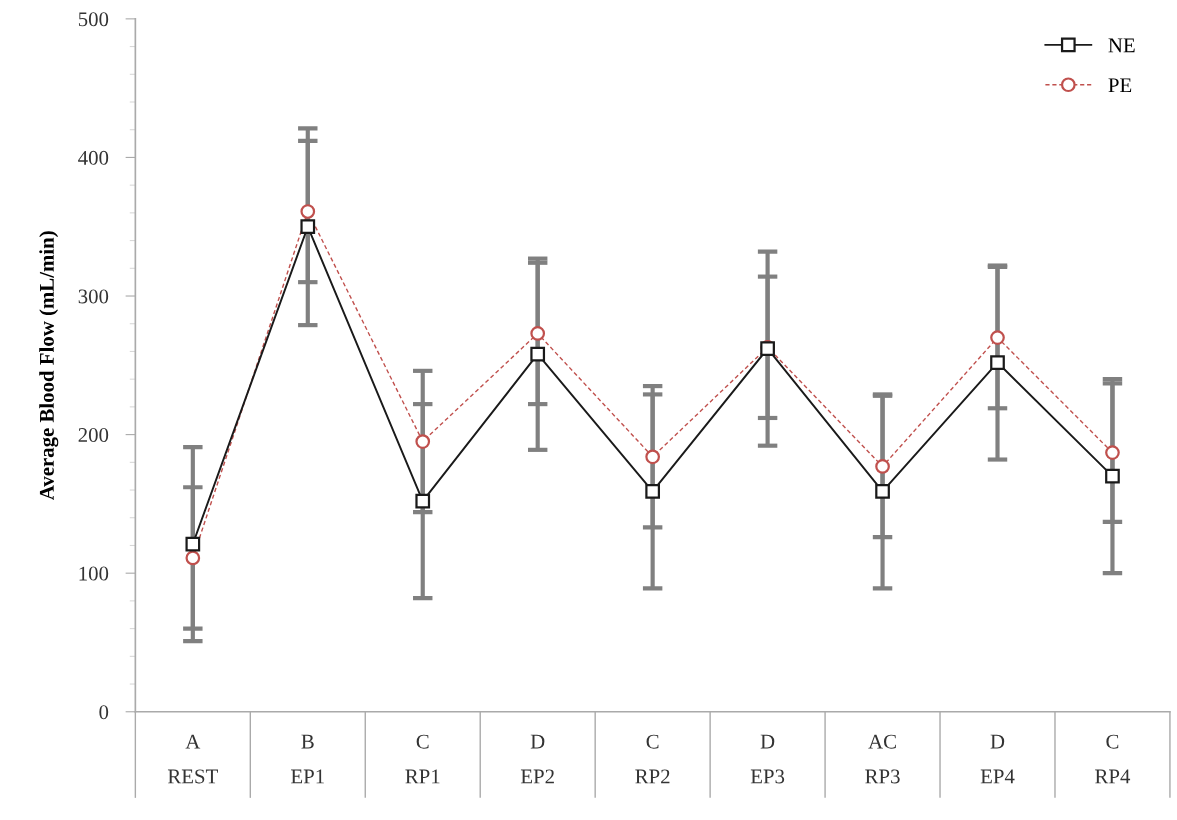 The image size is (1177, 820). Describe the element at coordinates (767, 759) in the screenshot. I see `x-tick-label: D EP3` at that location.